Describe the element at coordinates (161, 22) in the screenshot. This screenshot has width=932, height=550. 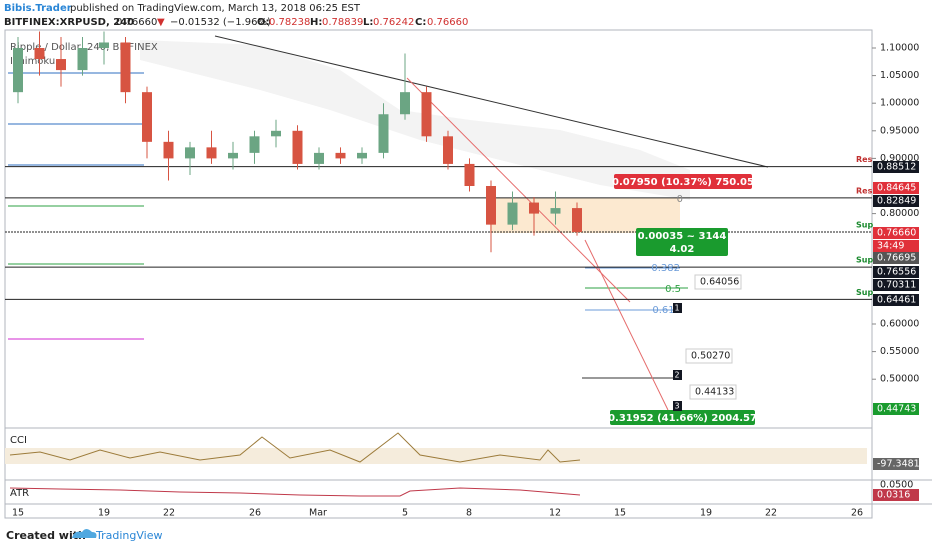
I see `change-arrow: ▼` at that location.